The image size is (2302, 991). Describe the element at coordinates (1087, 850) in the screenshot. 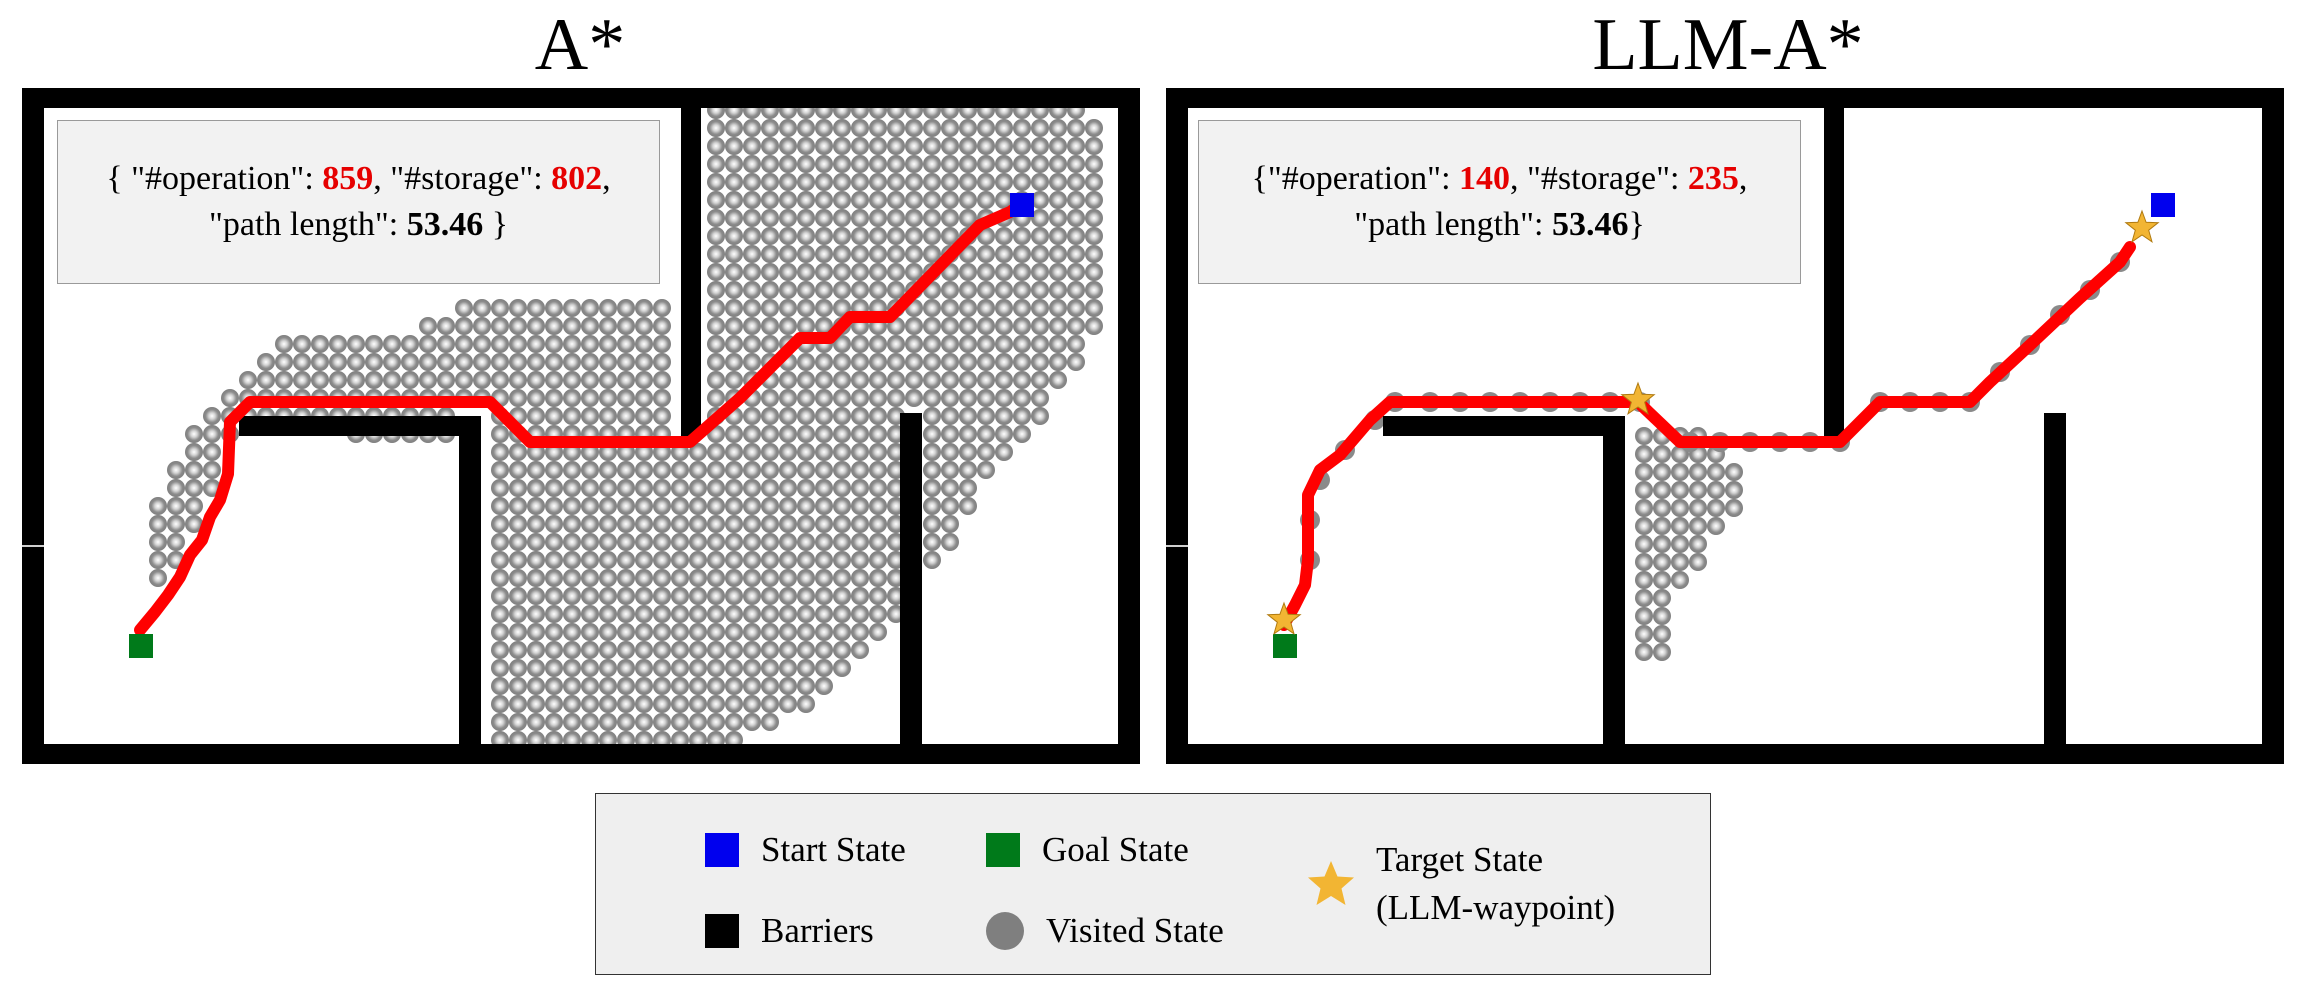

I see `legend-goal: Goal State` at that location.